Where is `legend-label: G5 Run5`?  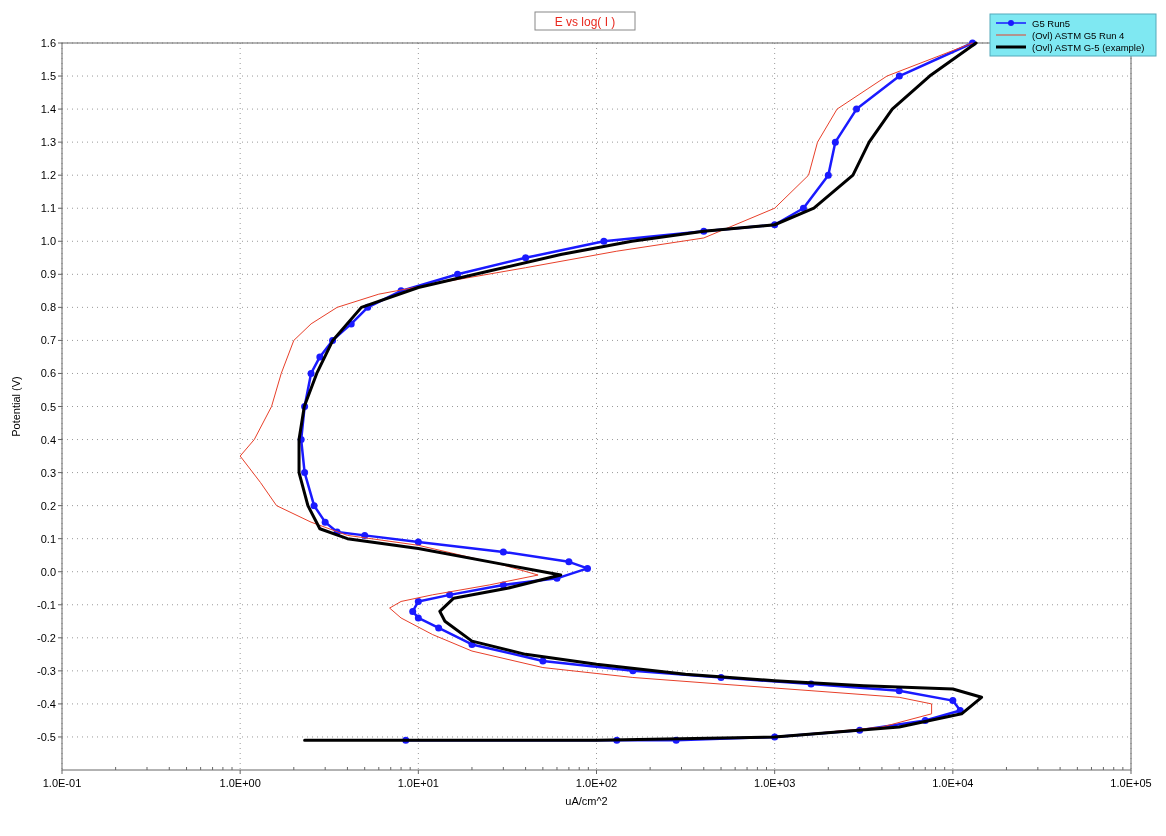
legend-label: G5 Run5 is located at coordinates (1051, 23).